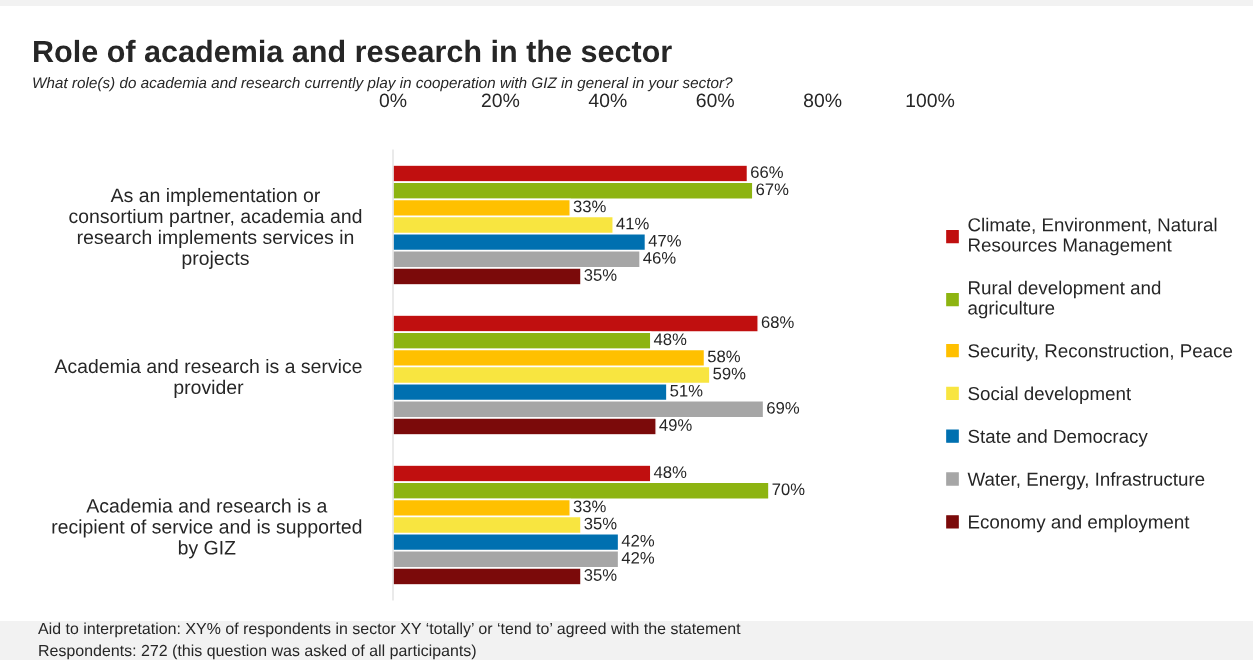 Image resolution: width=1253 pixels, height=660 pixels. I want to click on x-tick-label: 0%, so click(393, 100).